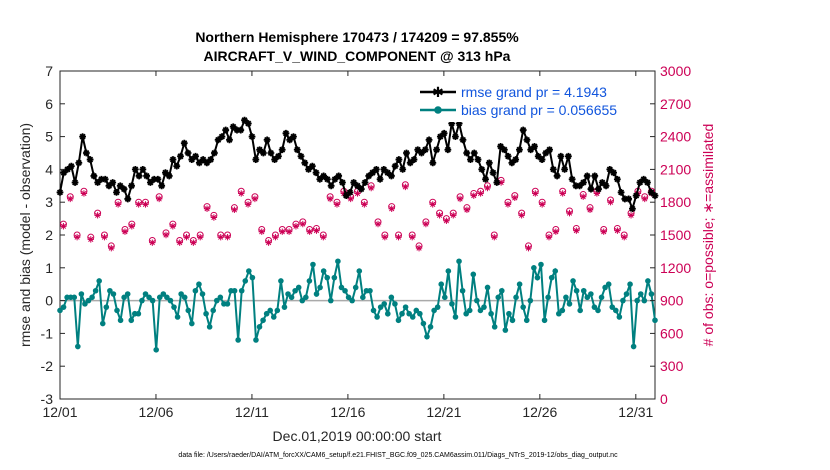  Describe the element at coordinates (252, 412) in the screenshot. I see `x-tick-label: 12/11` at that location.